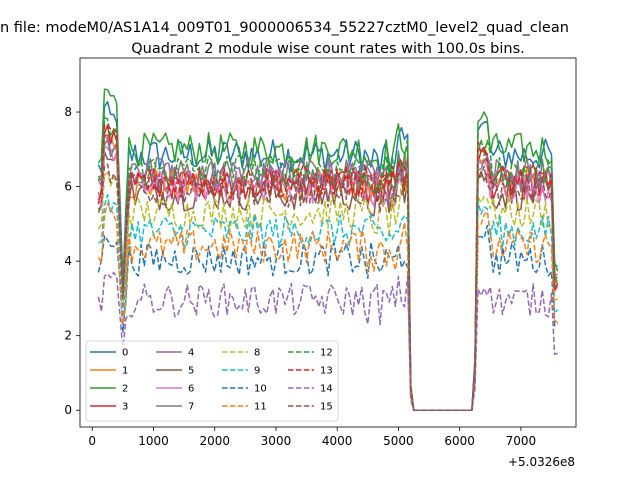 This screenshot has height=480, width=640. Describe the element at coordinates (212, 381) in the screenshot. I see `legend-box` at that location.